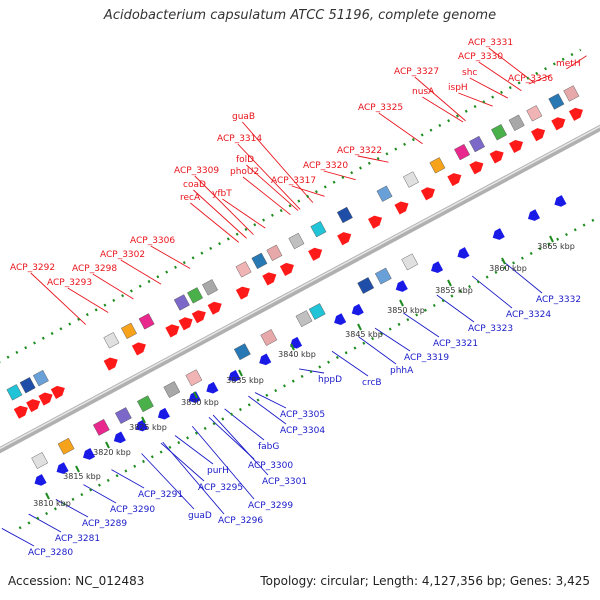 Image resolution: width=600 pixels, height=600 pixels. Describe the element at coordinates (77, 539) in the screenshot. I see `bottom-gene-label: ACP_3281` at that location.